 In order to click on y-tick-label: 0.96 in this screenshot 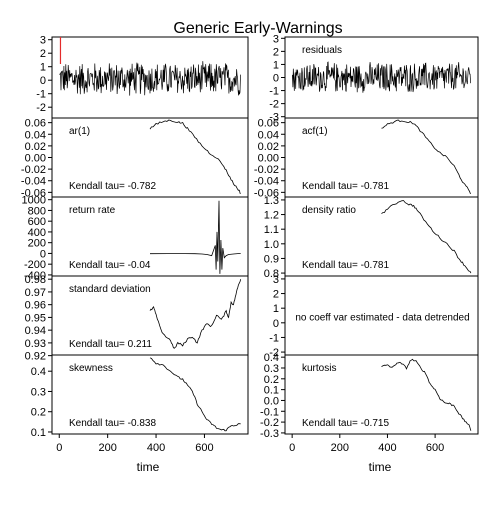, I will do `click(35, 306)`.